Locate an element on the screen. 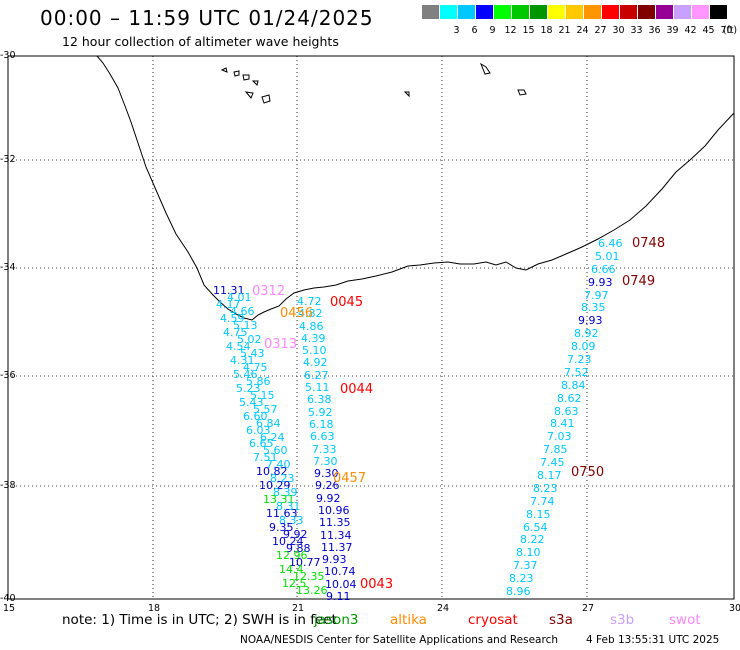 This screenshot has width=740, height=650. wave-height-value: 7.52 is located at coordinates (576, 372).